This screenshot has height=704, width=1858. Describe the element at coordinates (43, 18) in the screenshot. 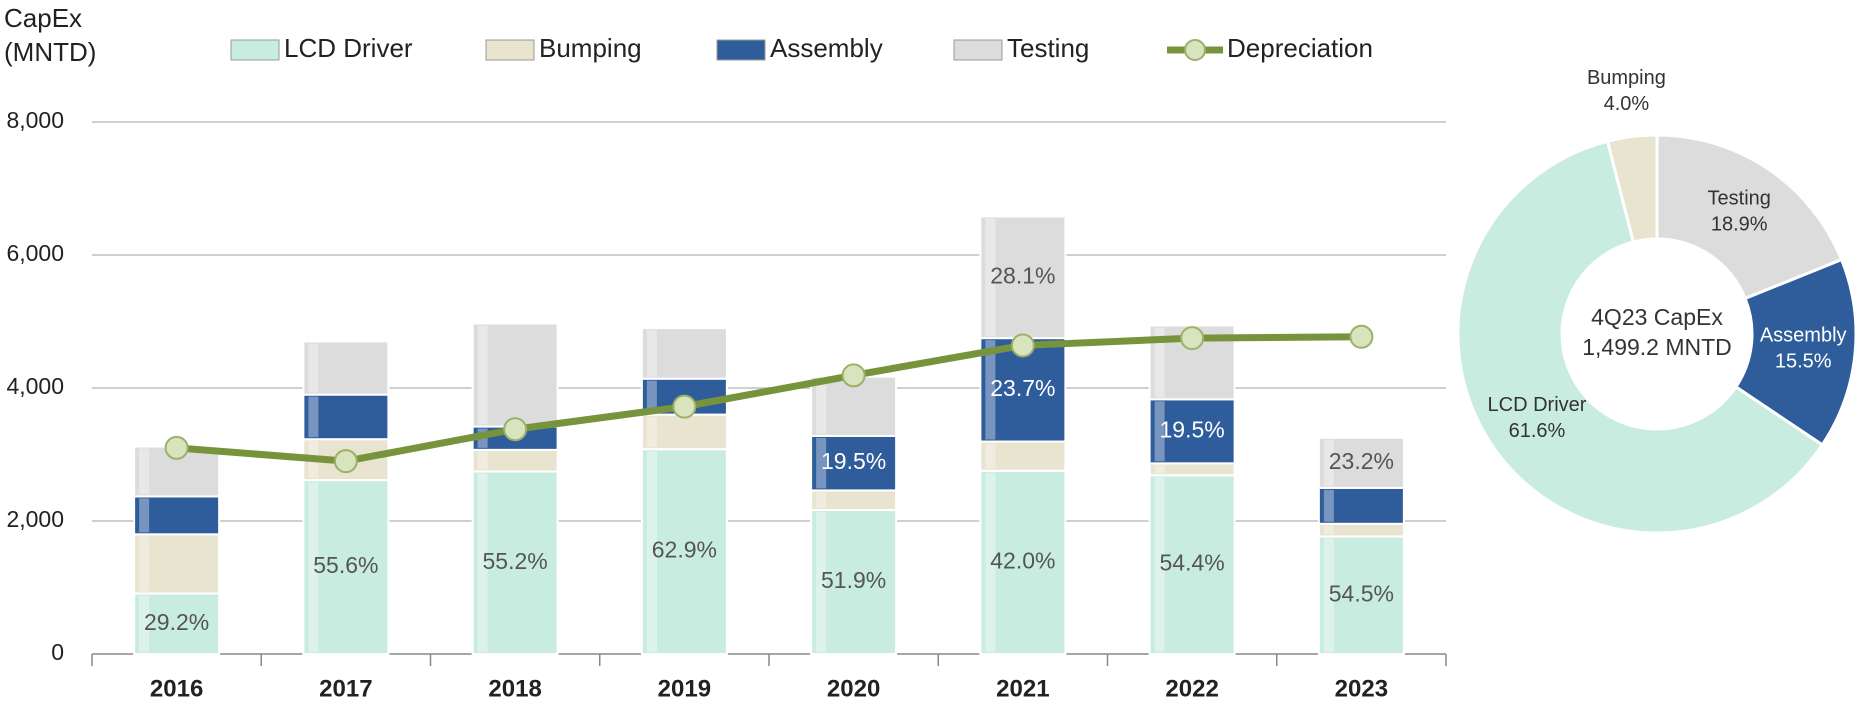

I see `y-axis-title: CapEx` at that location.